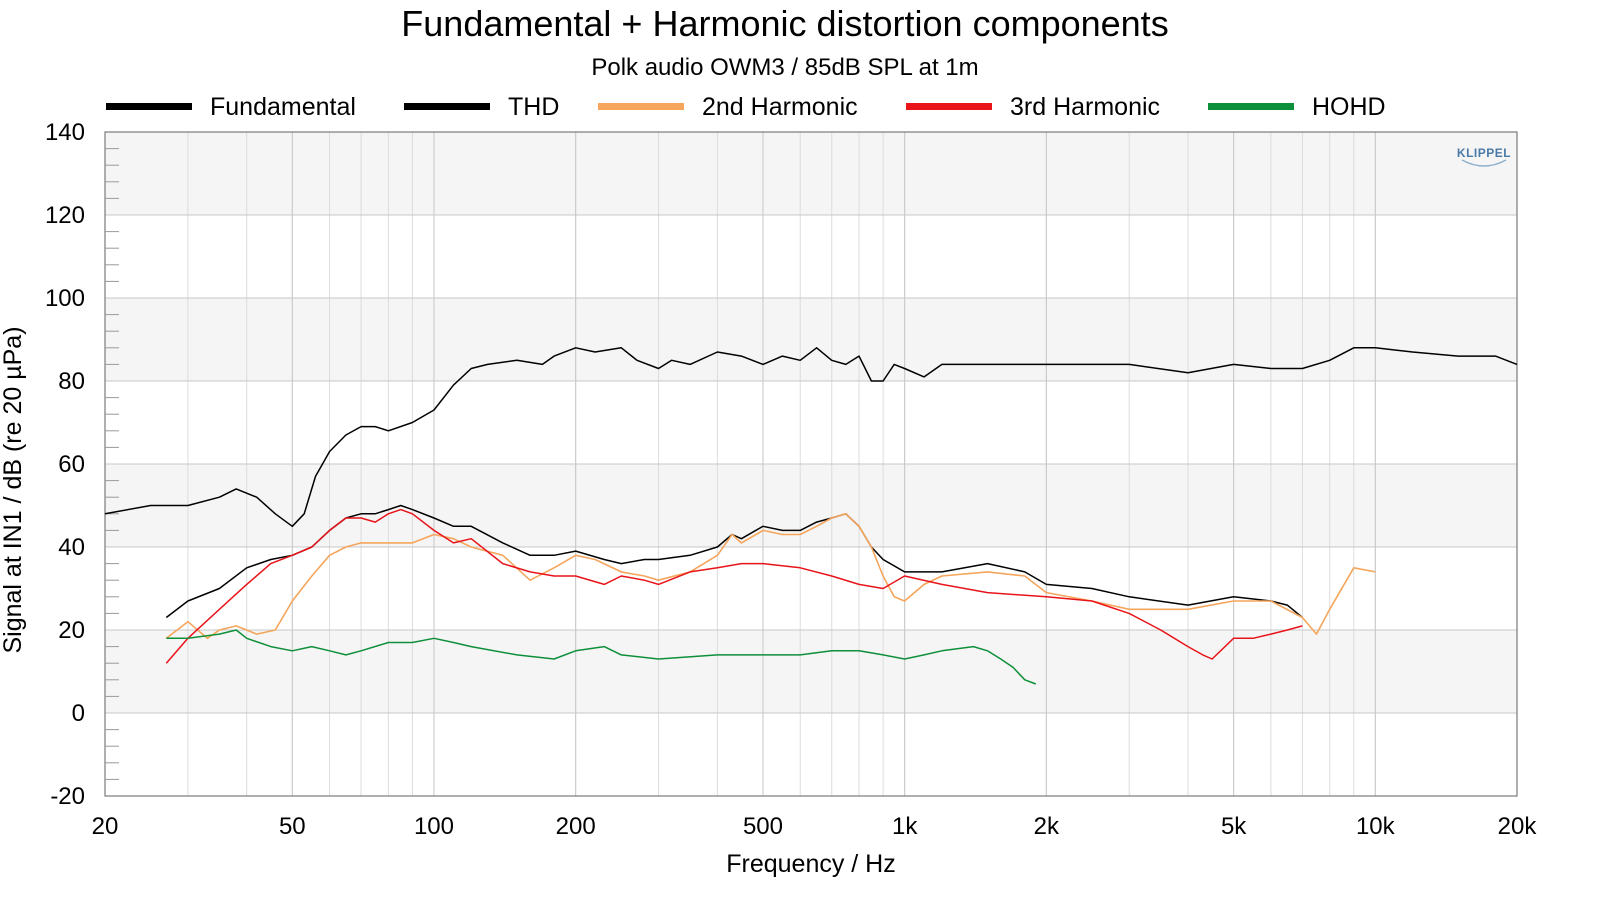  What do you see at coordinates (283, 107) in the screenshot?
I see `legend-label: Fundamental` at bounding box center [283, 107].